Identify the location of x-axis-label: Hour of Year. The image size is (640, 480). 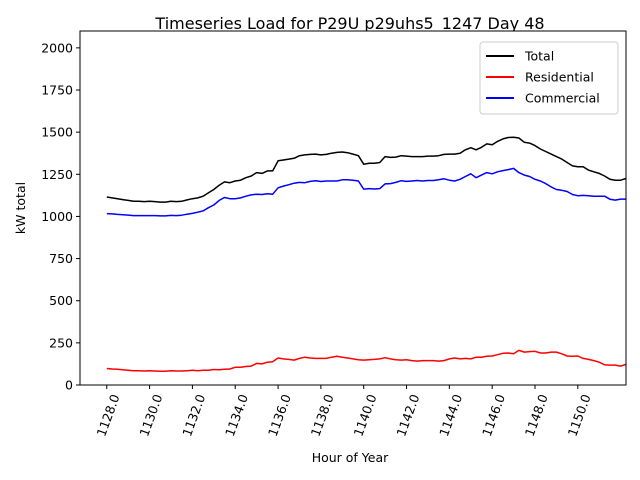
(350, 457).